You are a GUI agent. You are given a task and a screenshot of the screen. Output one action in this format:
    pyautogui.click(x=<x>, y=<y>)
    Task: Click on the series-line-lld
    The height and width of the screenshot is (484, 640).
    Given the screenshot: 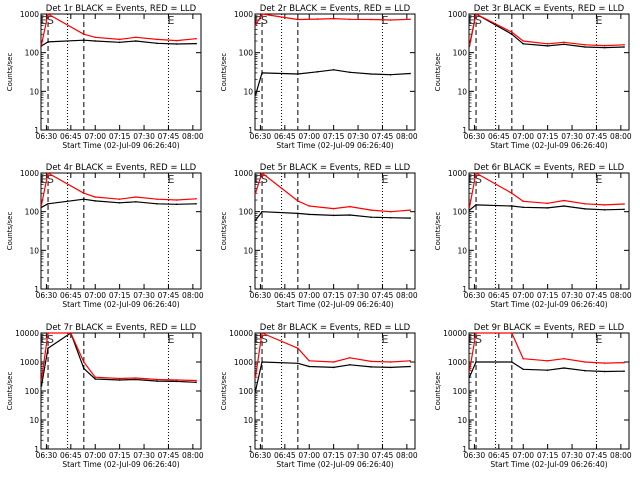 What is the action you would take?
    pyautogui.click(x=118, y=357)
    